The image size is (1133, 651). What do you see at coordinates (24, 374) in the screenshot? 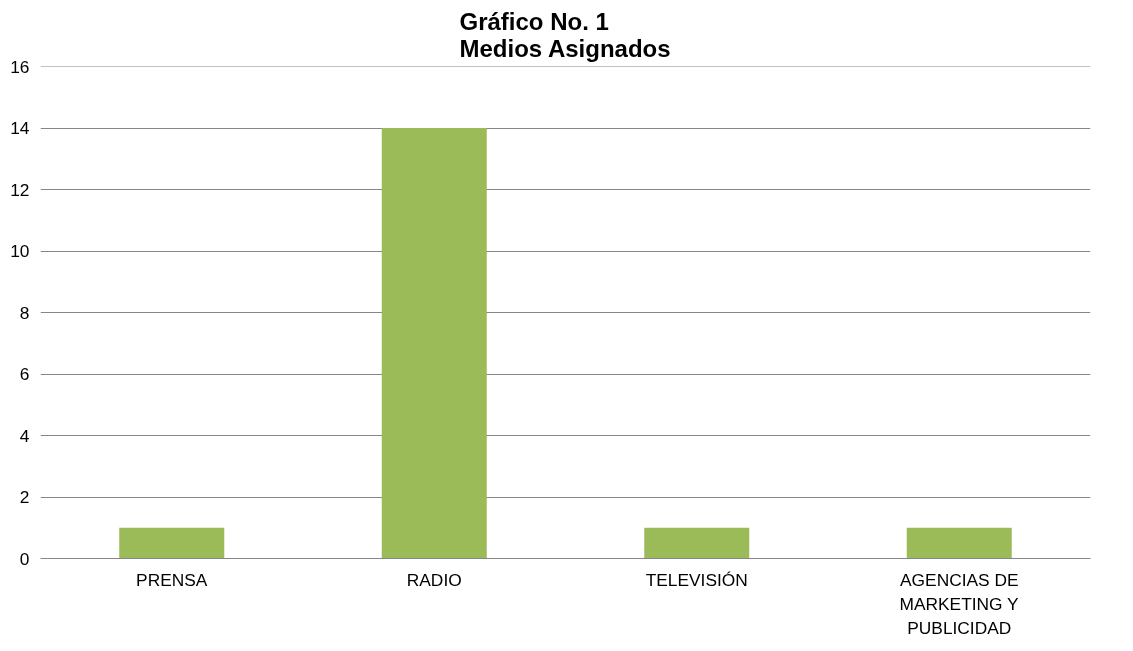
I see `y-tick-label: 6` at bounding box center [24, 374].